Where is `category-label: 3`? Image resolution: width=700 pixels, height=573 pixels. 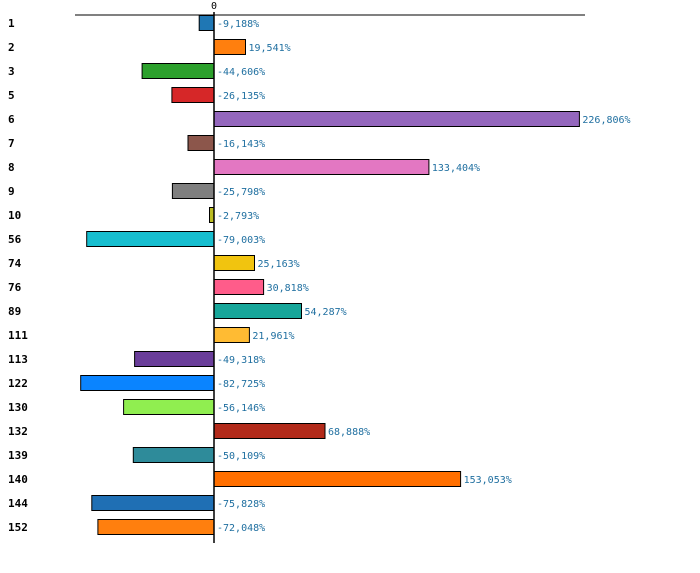
category-label: 3 is located at coordinates (11, 71).